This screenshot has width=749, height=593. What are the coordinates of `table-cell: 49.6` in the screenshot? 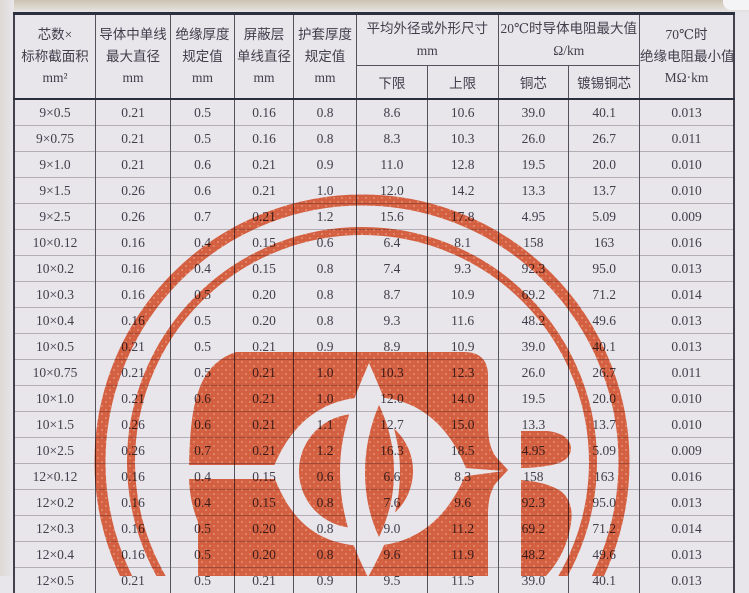 It's located at (604, 555).